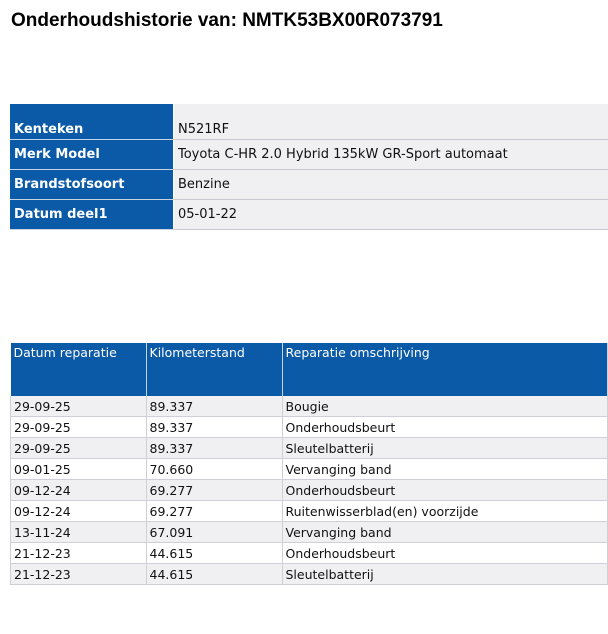  I want to click on table-row: 21-12-23 44.615 Sleutelbatterij, so click(309, 574).